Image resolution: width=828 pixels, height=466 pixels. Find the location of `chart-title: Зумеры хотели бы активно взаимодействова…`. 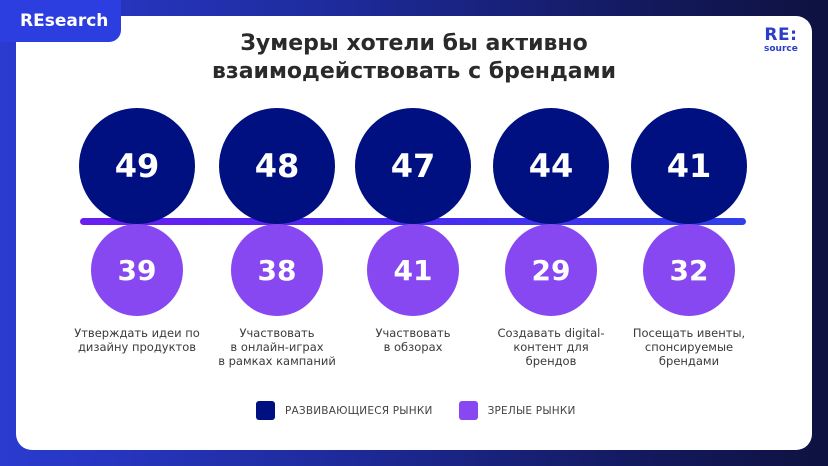

chart-title: Зумеры хотели бы активно взаимодействова… is located at coordinates (414, 57).